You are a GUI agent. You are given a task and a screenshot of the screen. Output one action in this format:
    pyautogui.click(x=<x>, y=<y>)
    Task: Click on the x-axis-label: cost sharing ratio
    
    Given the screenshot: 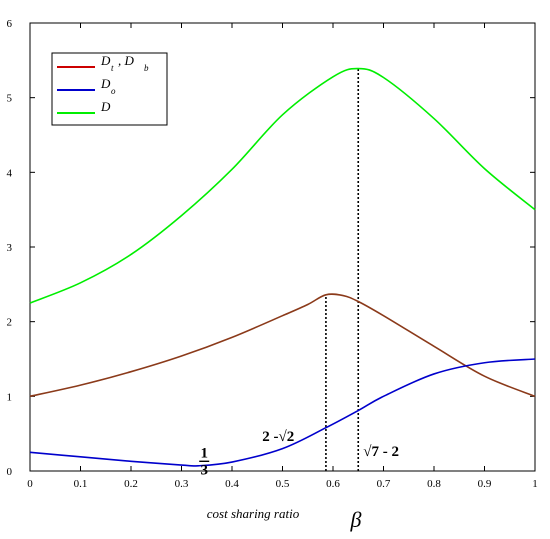 What is the action you would take?
    pyautogui.click(x=253, y=513)
    